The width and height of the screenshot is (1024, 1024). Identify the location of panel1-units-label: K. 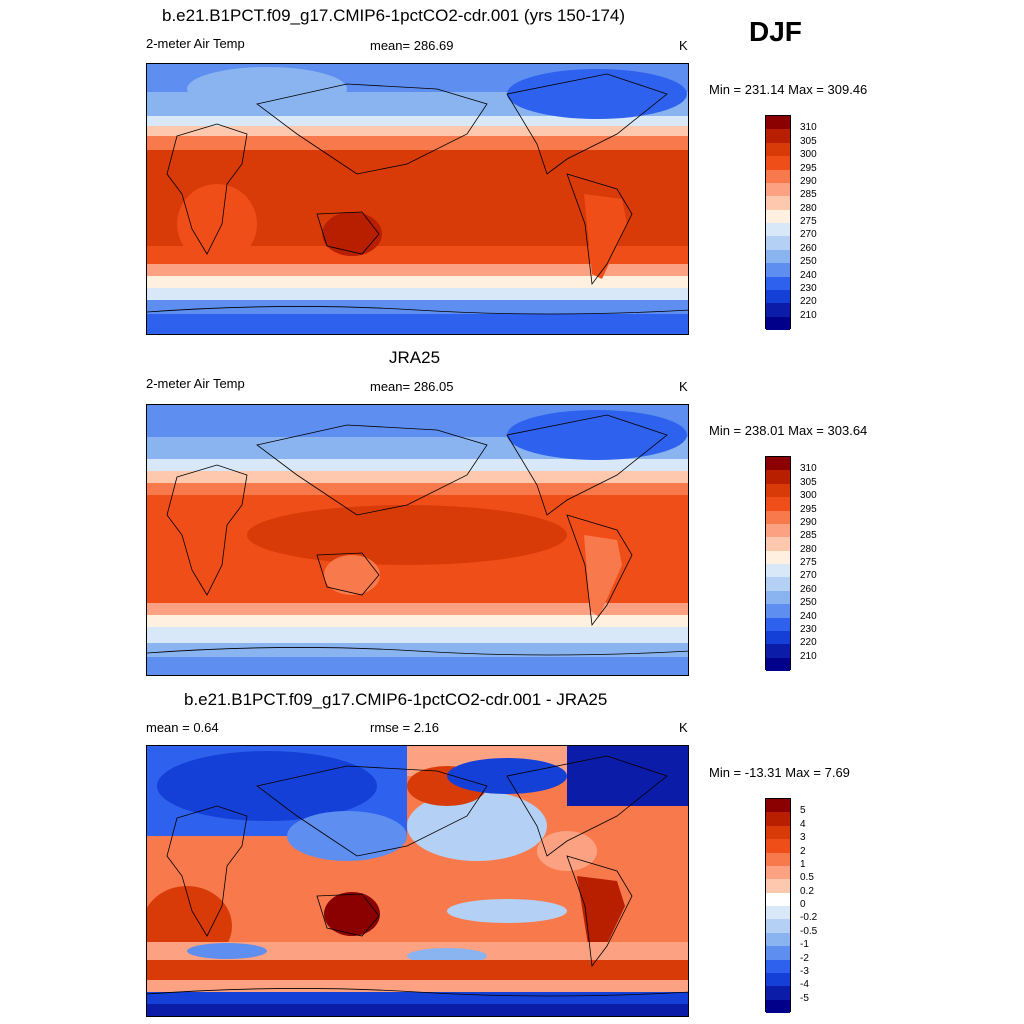
(683, 45).